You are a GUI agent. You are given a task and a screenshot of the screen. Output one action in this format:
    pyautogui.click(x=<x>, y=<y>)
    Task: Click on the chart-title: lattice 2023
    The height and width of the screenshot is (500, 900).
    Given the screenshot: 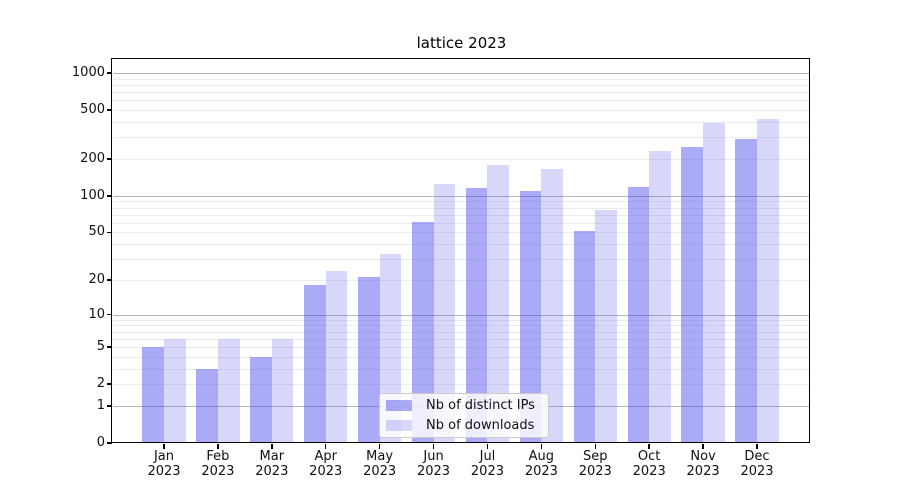 What is the action you would take?
    pyautogui.click(x=461, y=43)
    